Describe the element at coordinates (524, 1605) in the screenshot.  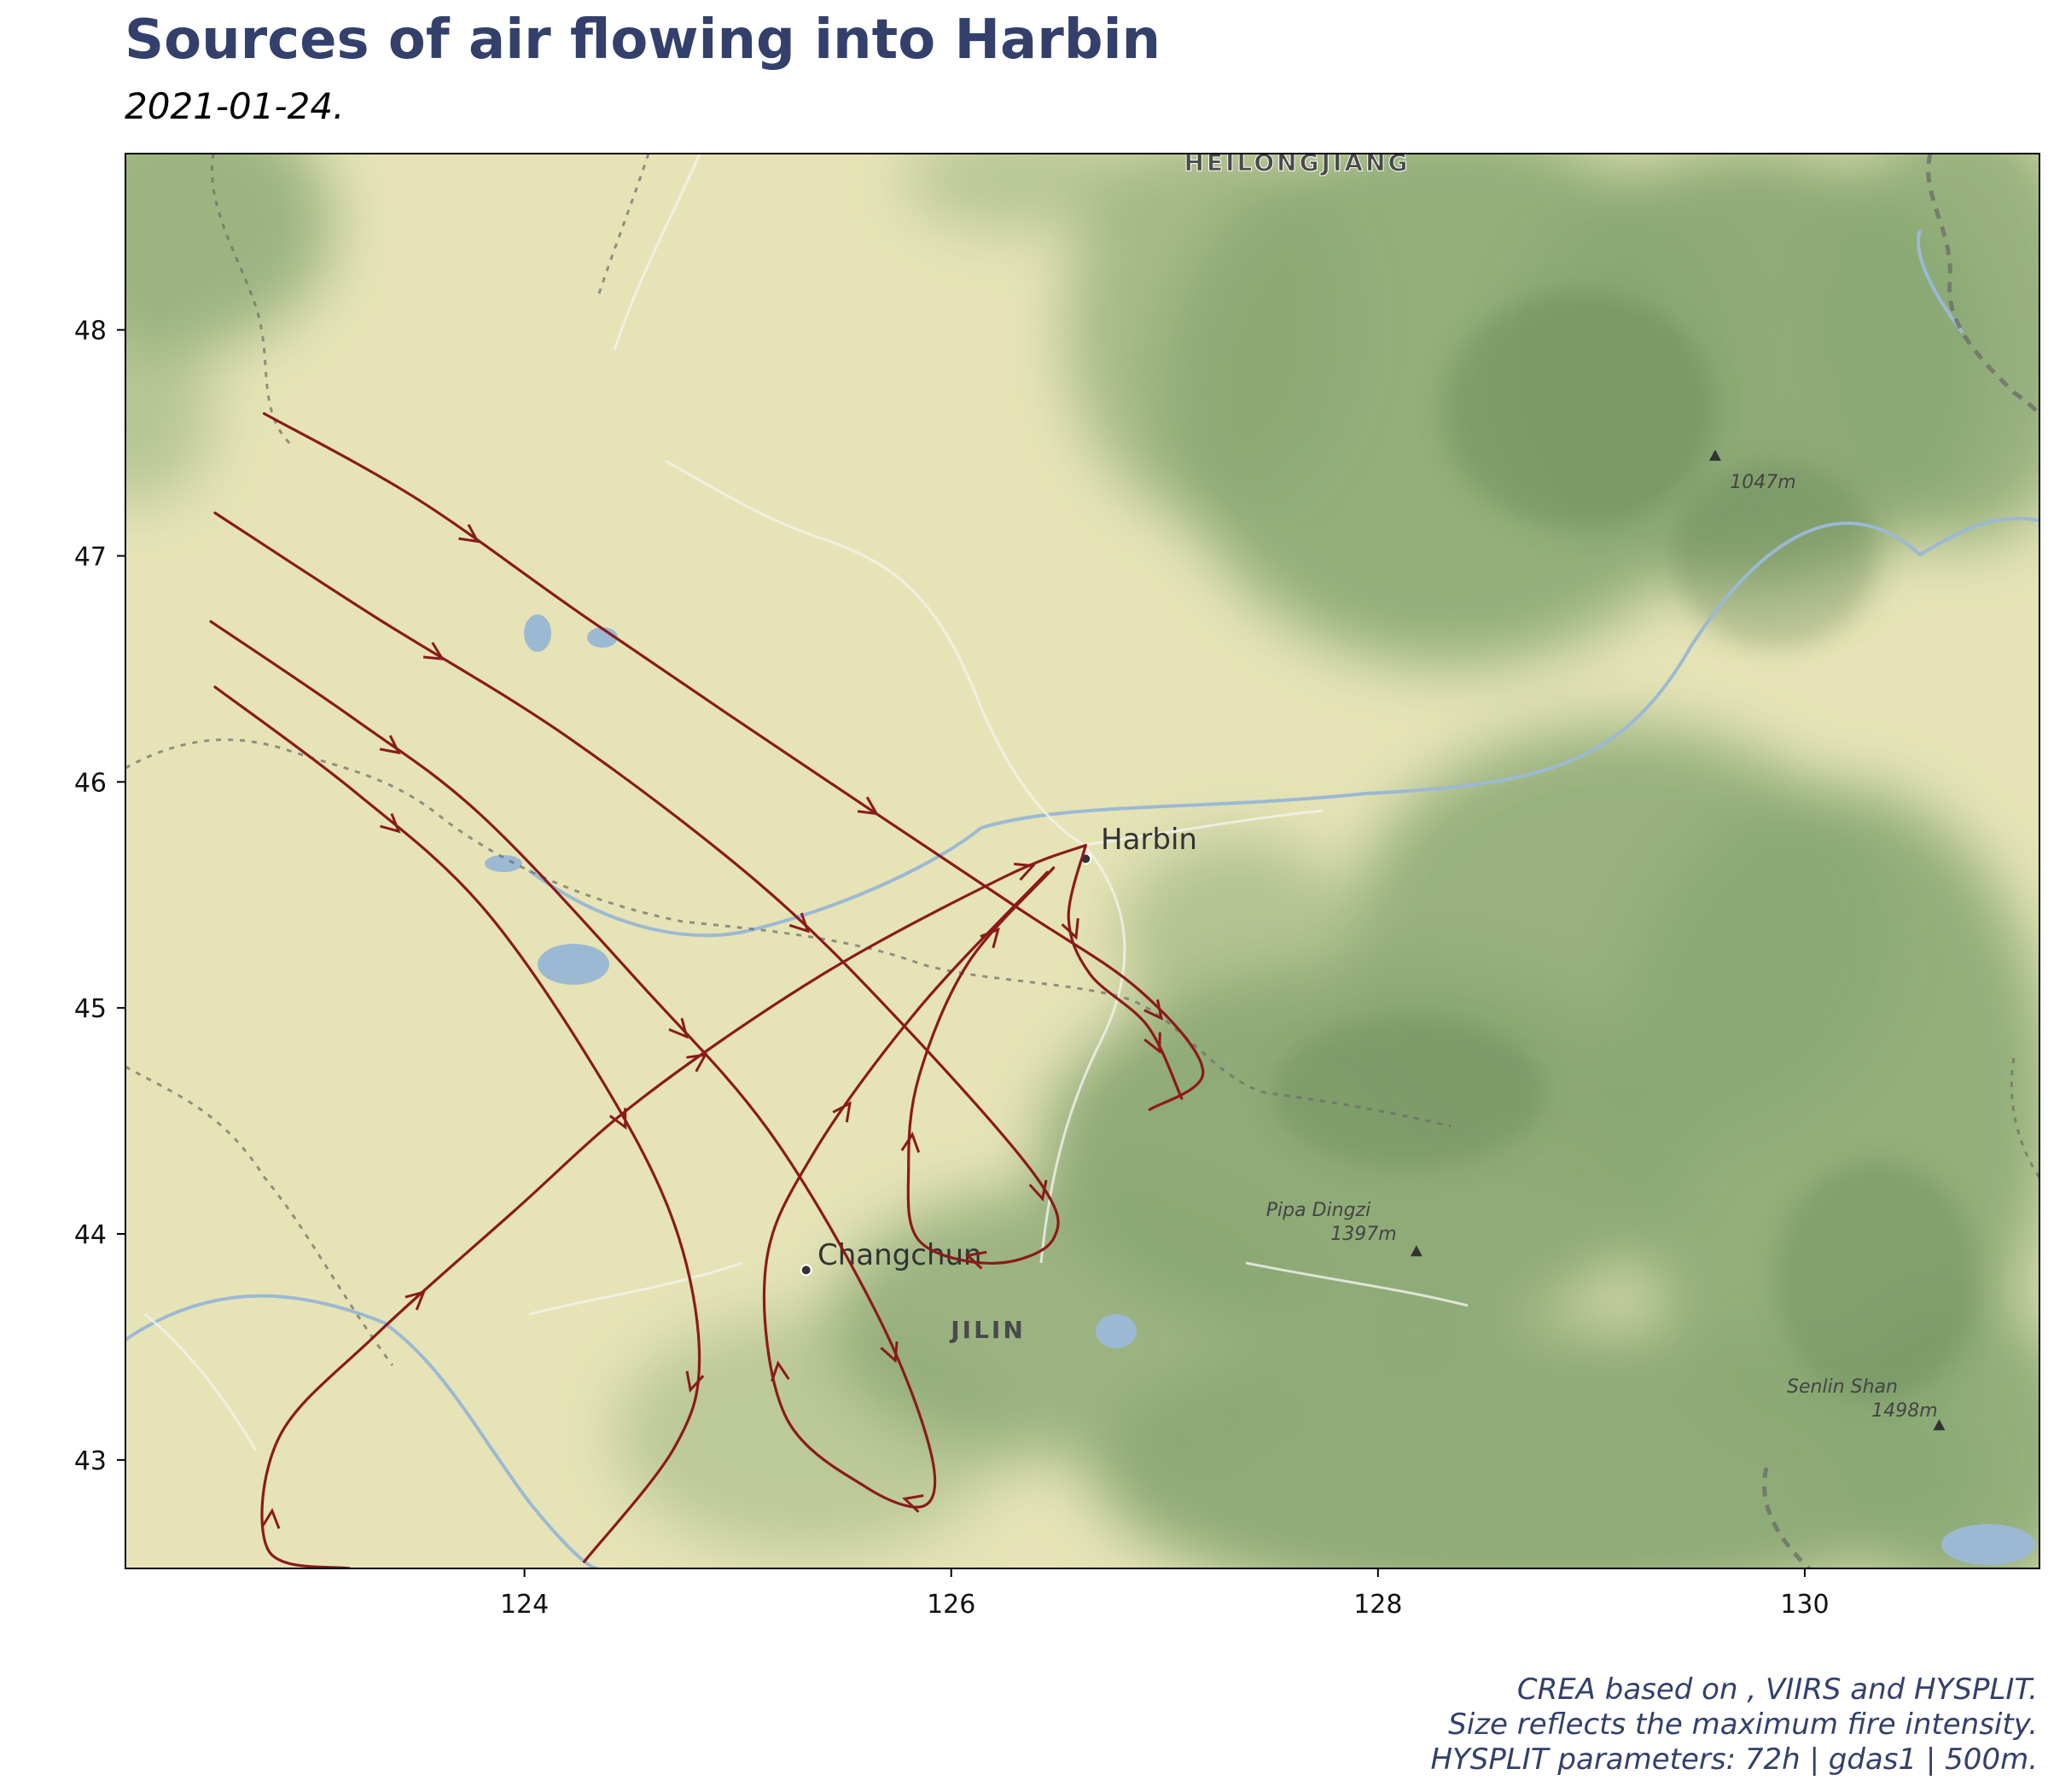
I see `x-tick-label: 124` at that location.